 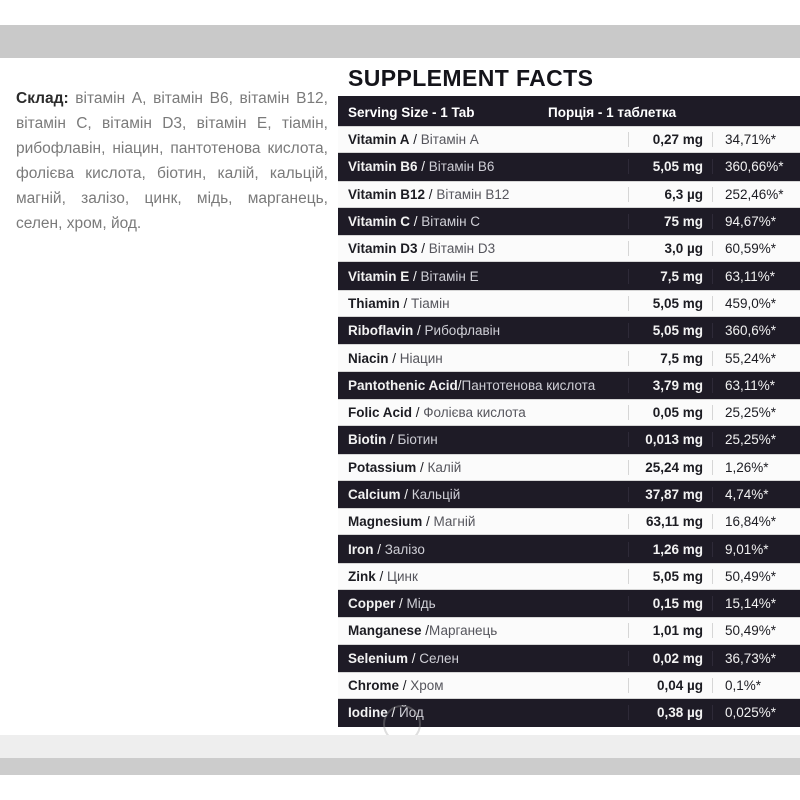 What do you see at coordinates (569, 522) in the screenshot?
I see `table-row: Magnesium / Магній 63,11 mg 16,84%*` at bounding box center [569, 522].